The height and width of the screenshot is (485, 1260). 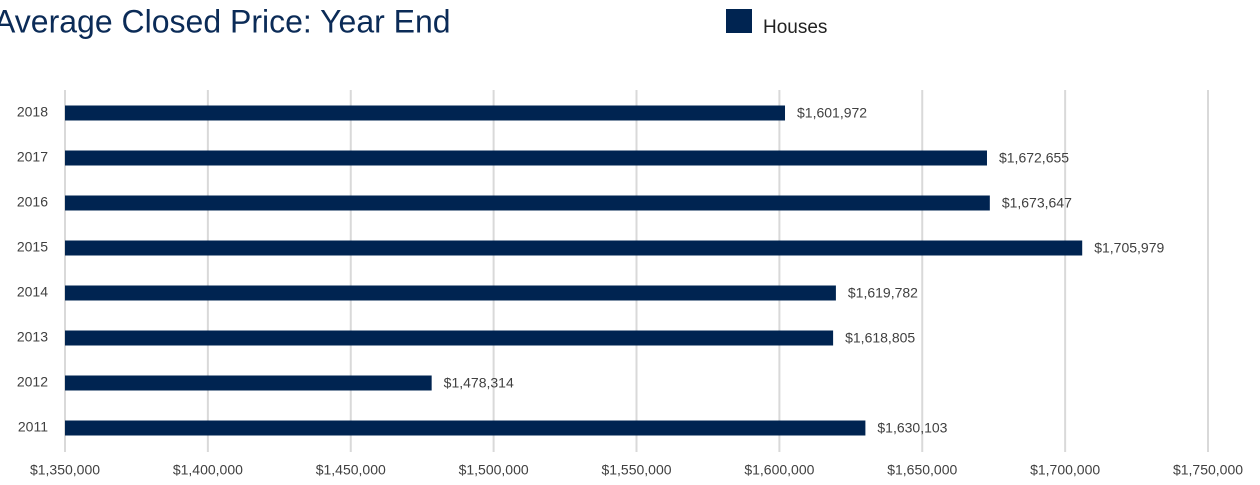 I want to click on data-label: $1,630,103, so click(x=912, y=428).